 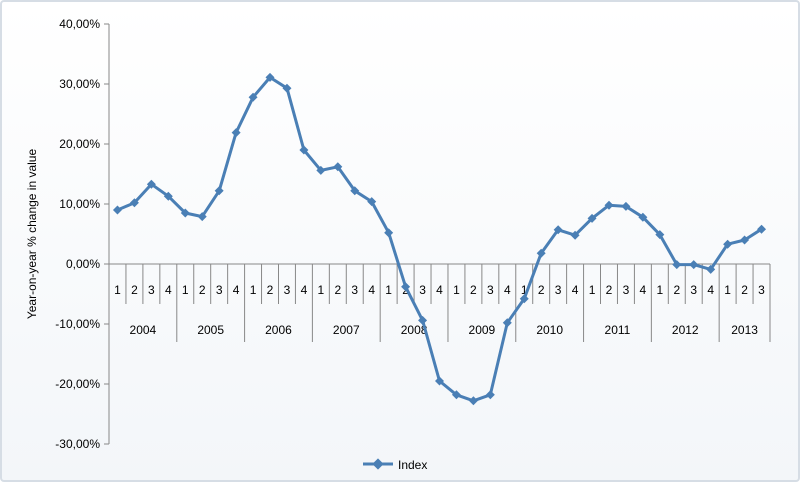 I want to click on year-label: 2004, so click(x=143, y=330).